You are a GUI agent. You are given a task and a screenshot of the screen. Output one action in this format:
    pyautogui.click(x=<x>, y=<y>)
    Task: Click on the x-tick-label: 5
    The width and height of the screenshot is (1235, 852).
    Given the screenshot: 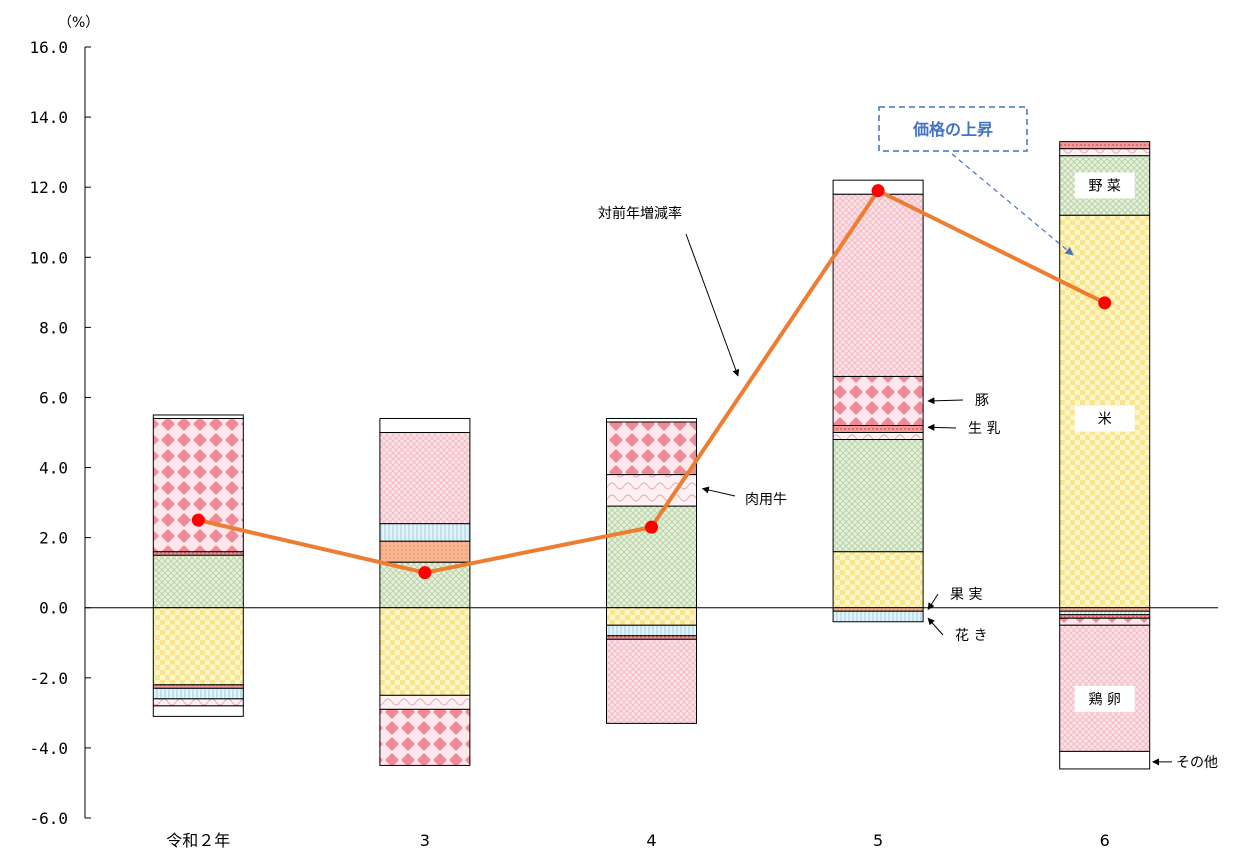 What is the action you would take?
    pyautogui.click(x=878, y=840)
    